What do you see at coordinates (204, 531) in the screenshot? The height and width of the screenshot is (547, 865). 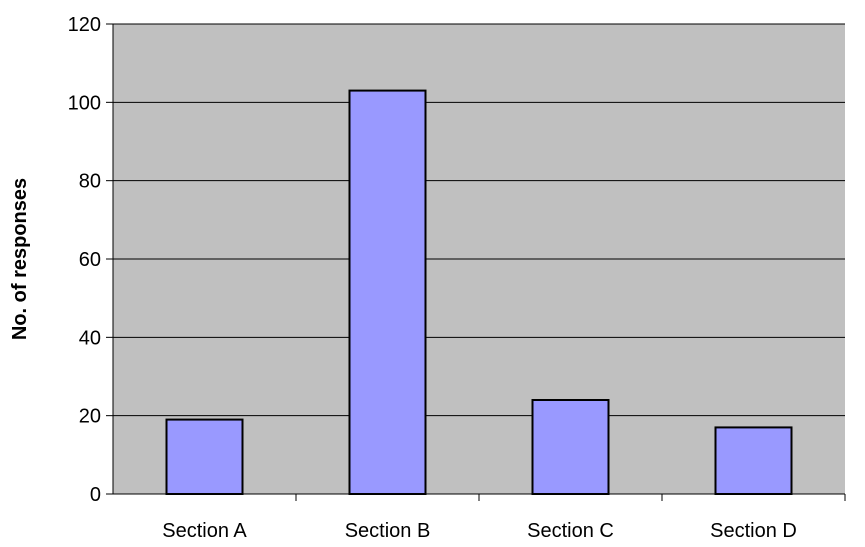 I see `x-tick-label: Section A` at bounding box center [204, 531].